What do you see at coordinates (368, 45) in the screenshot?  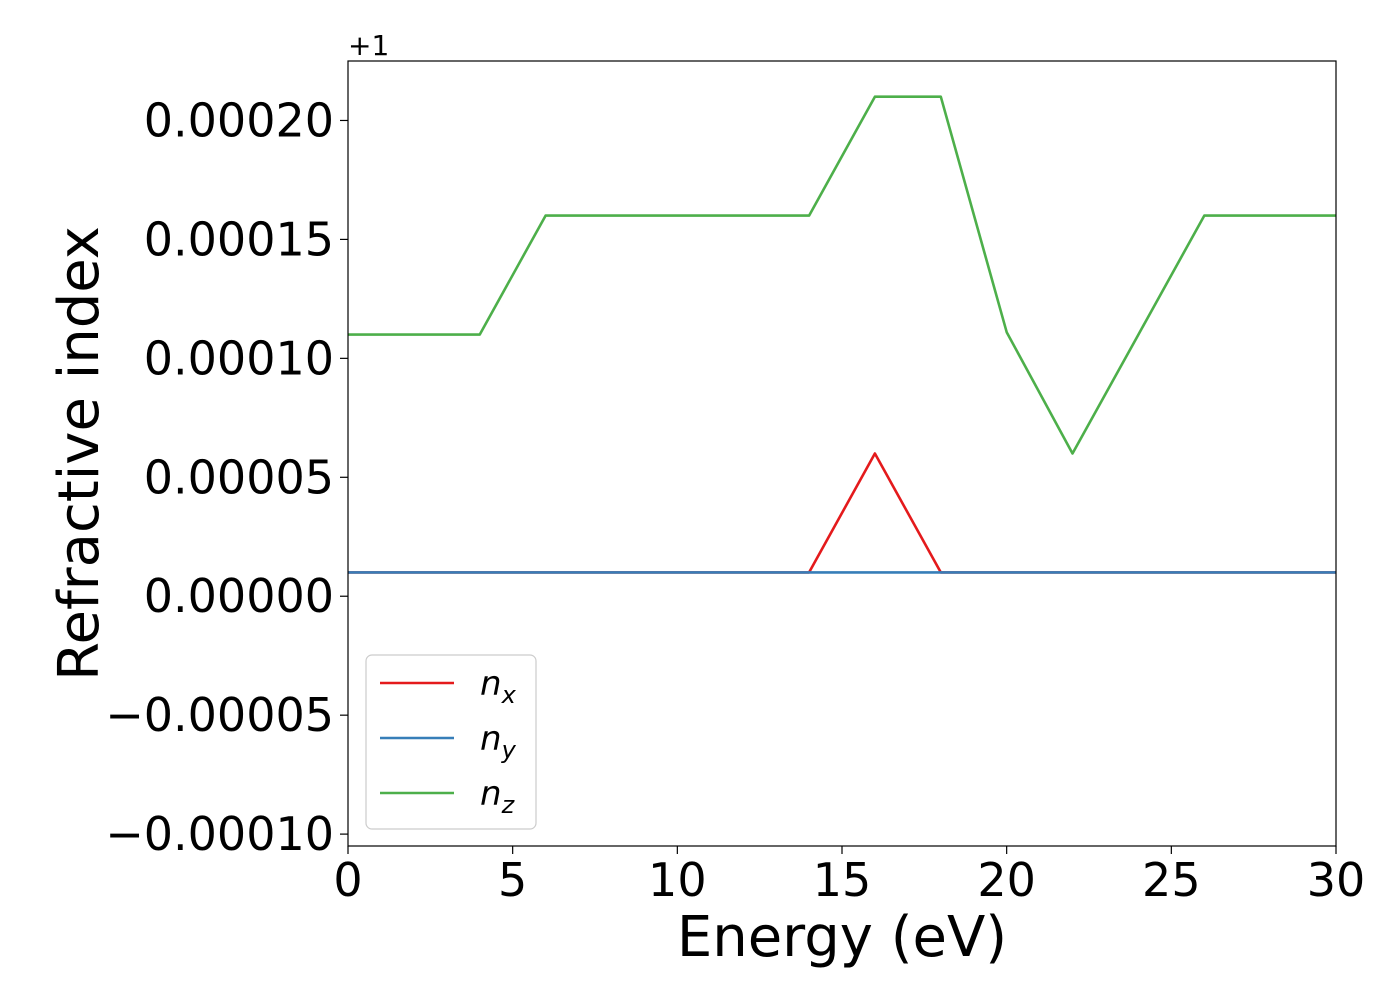 I see `y-axis-offset-label: +1` at bounding box center [368, 45].